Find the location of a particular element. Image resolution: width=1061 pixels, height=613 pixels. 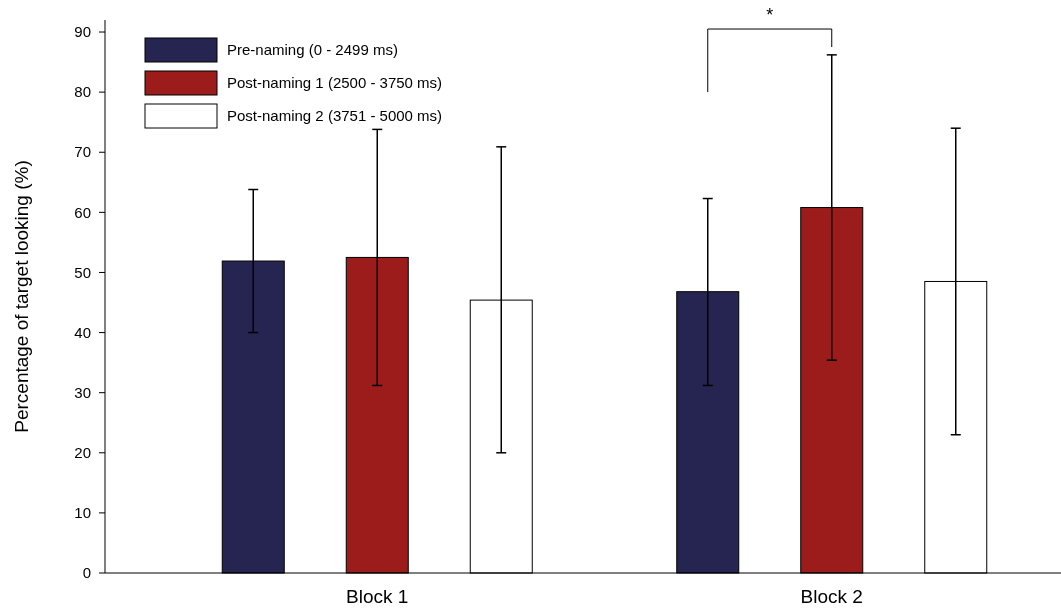

y-tick-label: 80 is located at coordinates (82, 92).